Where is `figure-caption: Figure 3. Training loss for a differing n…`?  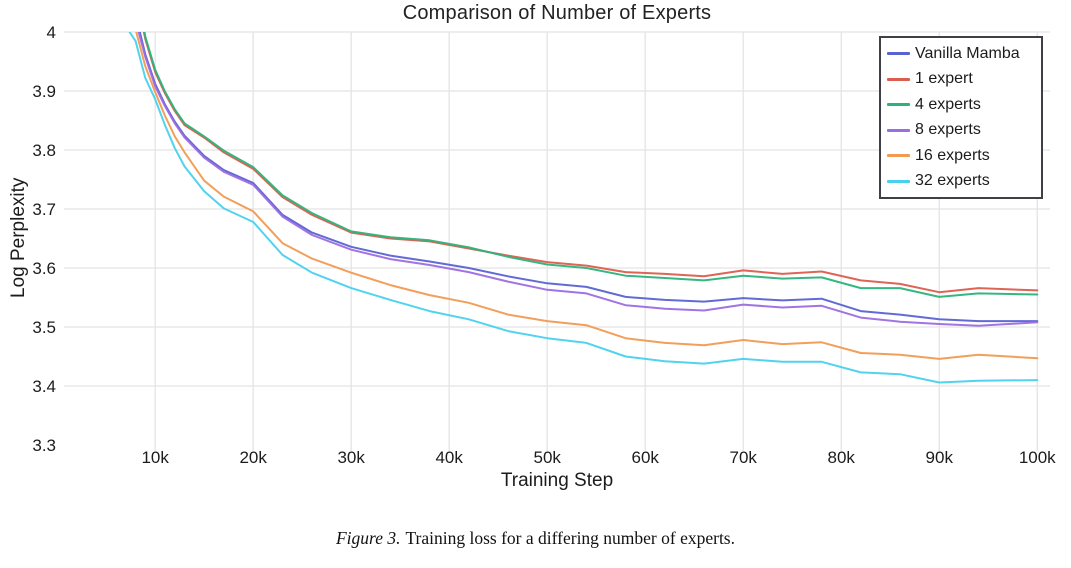 figure-caption: Figure 3. Training loss for a differing n… is located at coordinates (535, 538).